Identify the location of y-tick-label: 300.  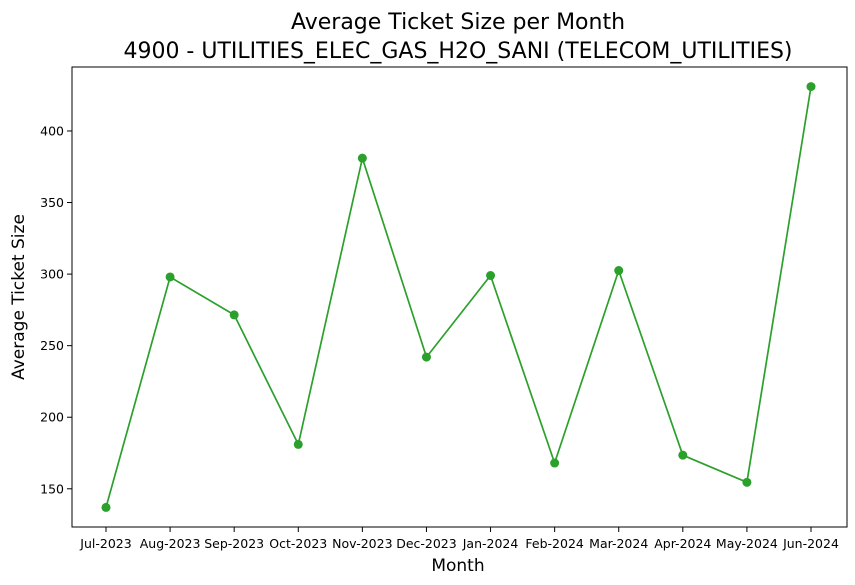
(52, 274).